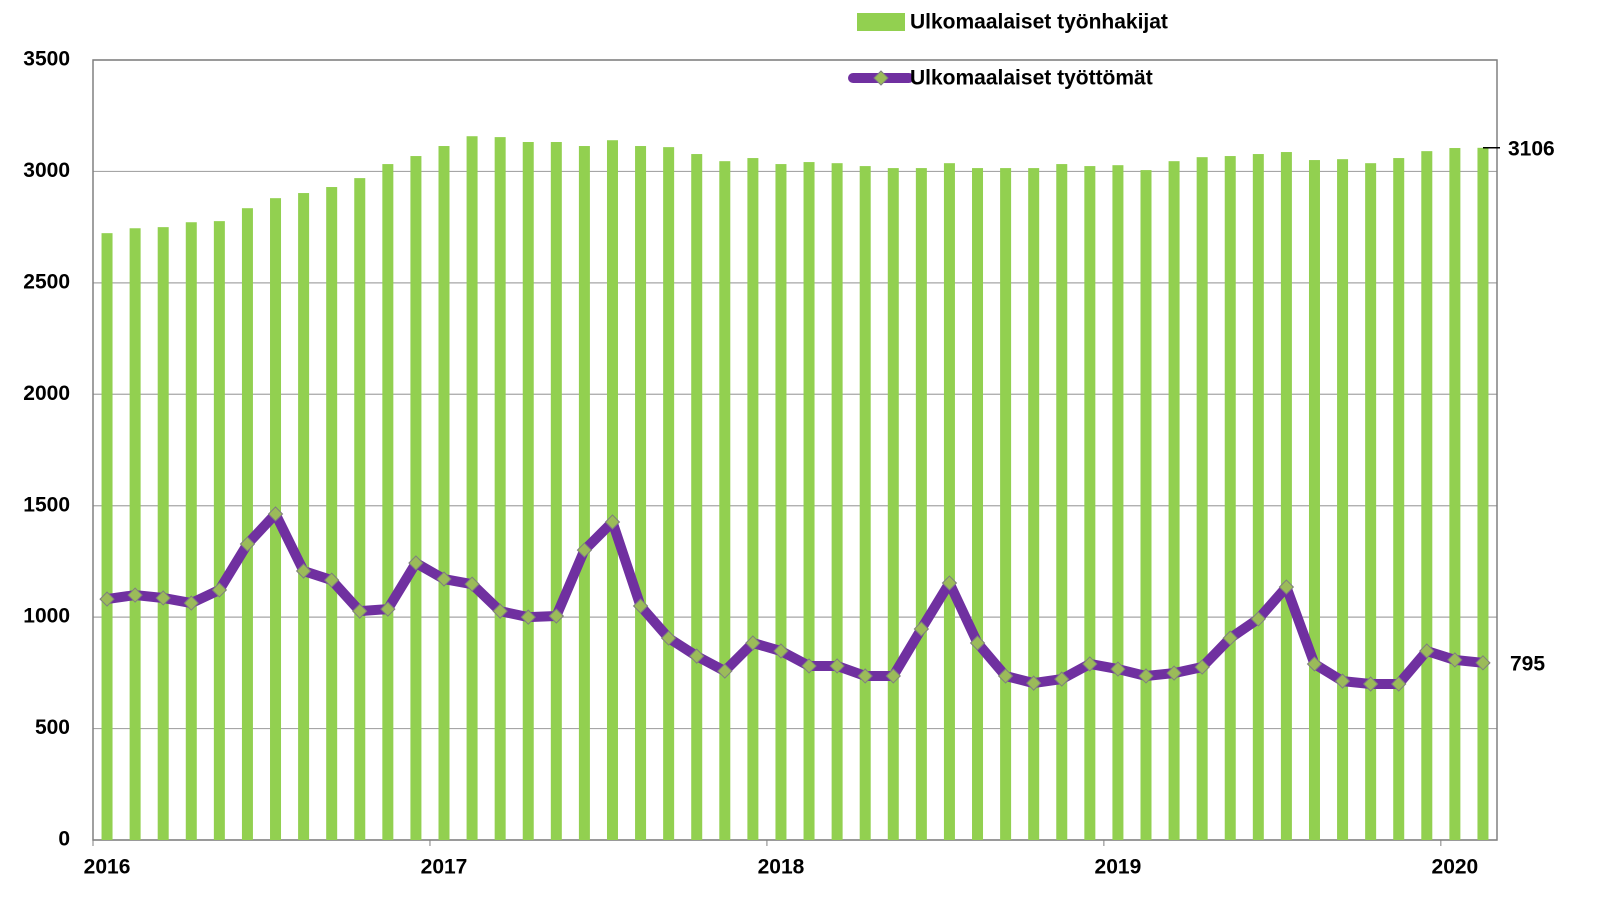  I want to click on legend-label: Ulkomaalaiset työnhakijat, so click(1039, 22).